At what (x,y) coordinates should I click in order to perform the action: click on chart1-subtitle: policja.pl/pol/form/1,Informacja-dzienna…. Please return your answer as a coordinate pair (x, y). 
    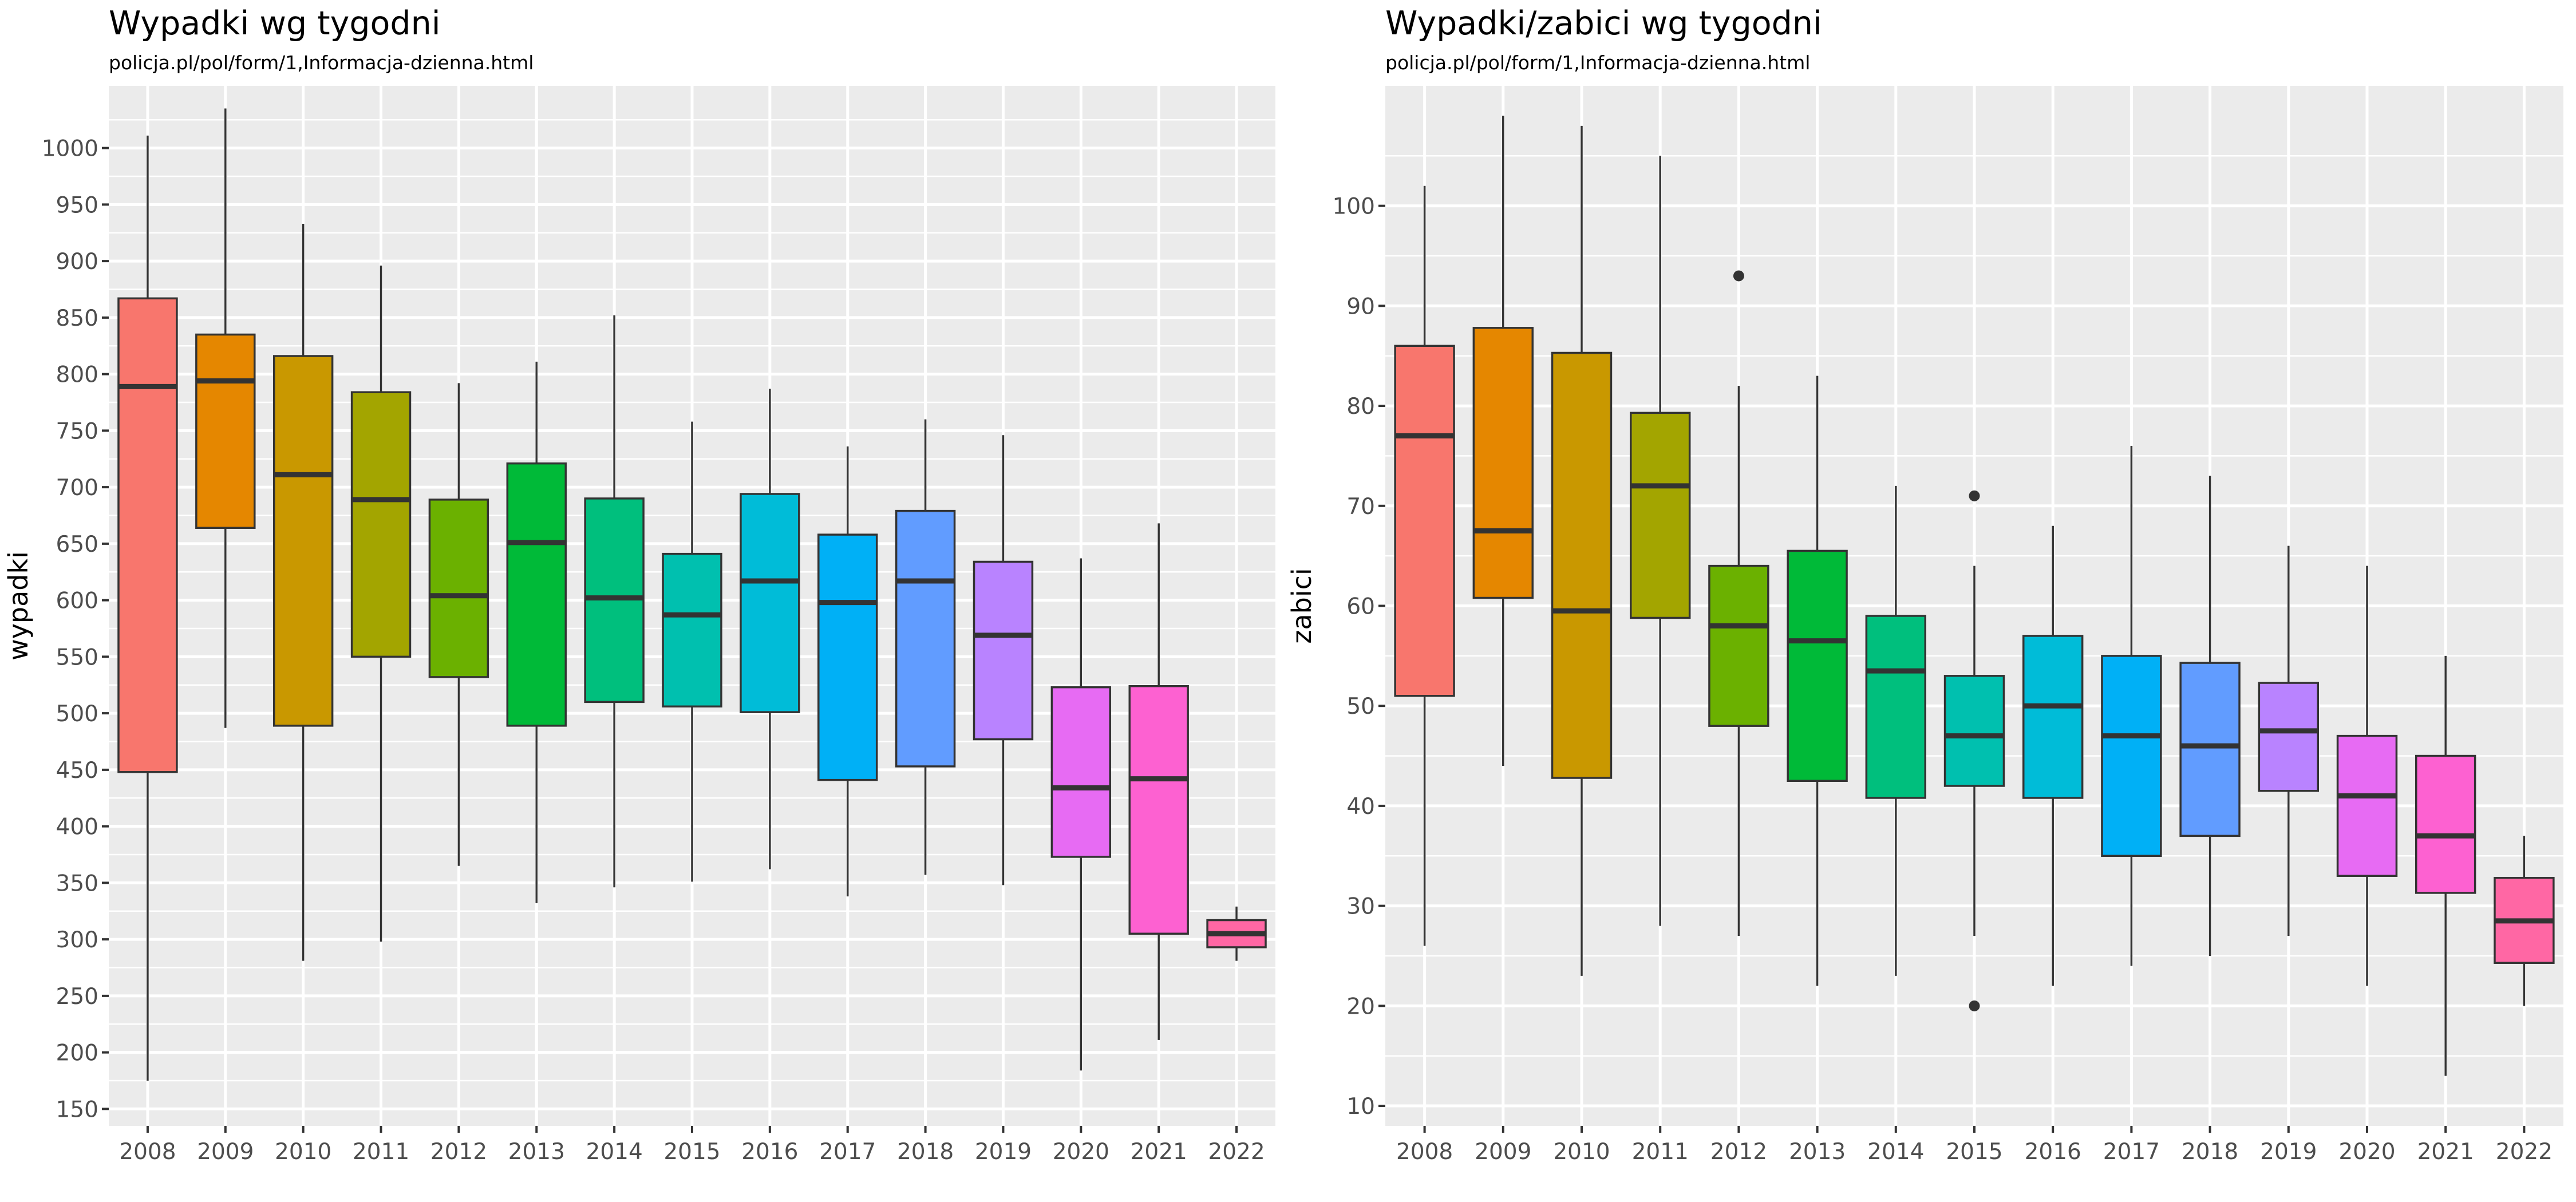
    Looking at the image, I should click on (321, 63).